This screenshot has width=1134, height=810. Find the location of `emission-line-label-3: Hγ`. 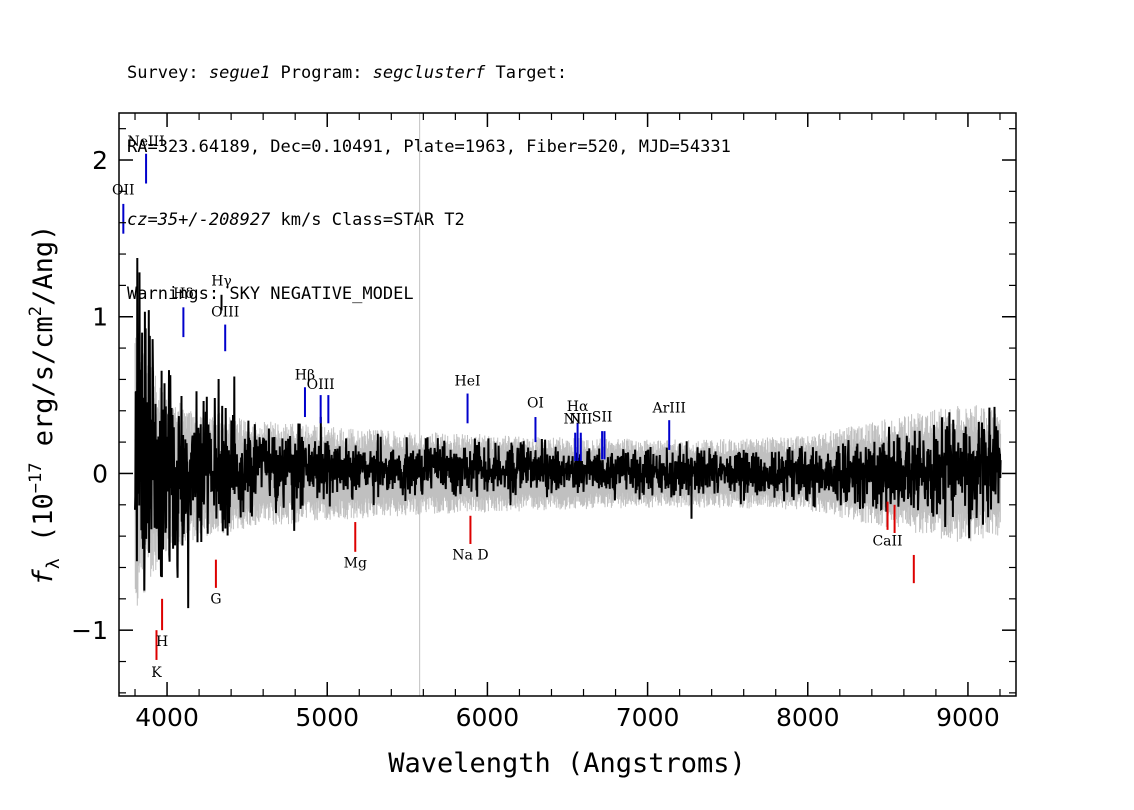

emission-line-label-3: Hγ is located at coordinates (221, 281).